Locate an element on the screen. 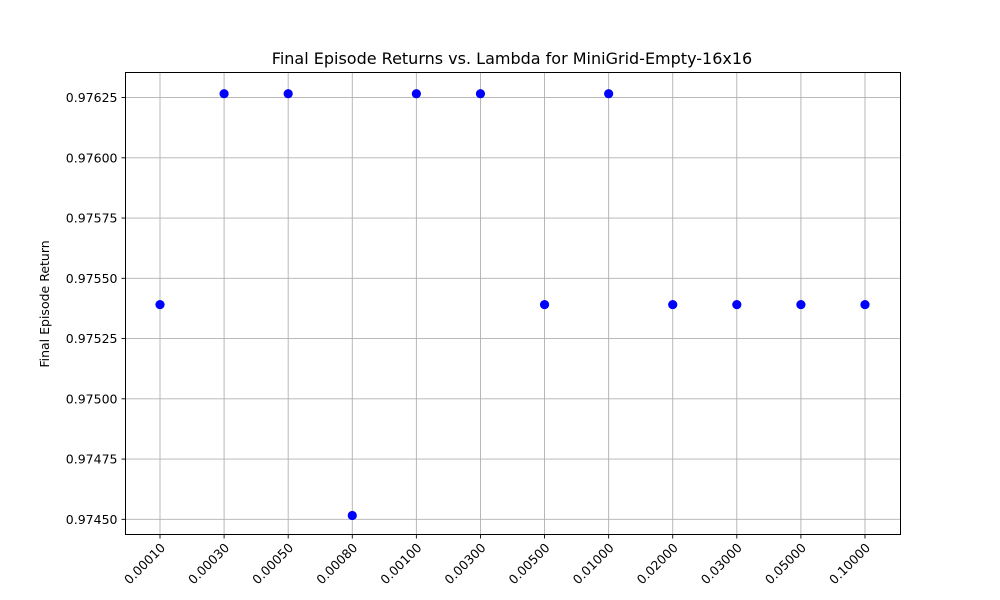 The width and height of the screenshot is (1000, 600). y-tick-label: 0.97525 is located at coordinates (92, 338).